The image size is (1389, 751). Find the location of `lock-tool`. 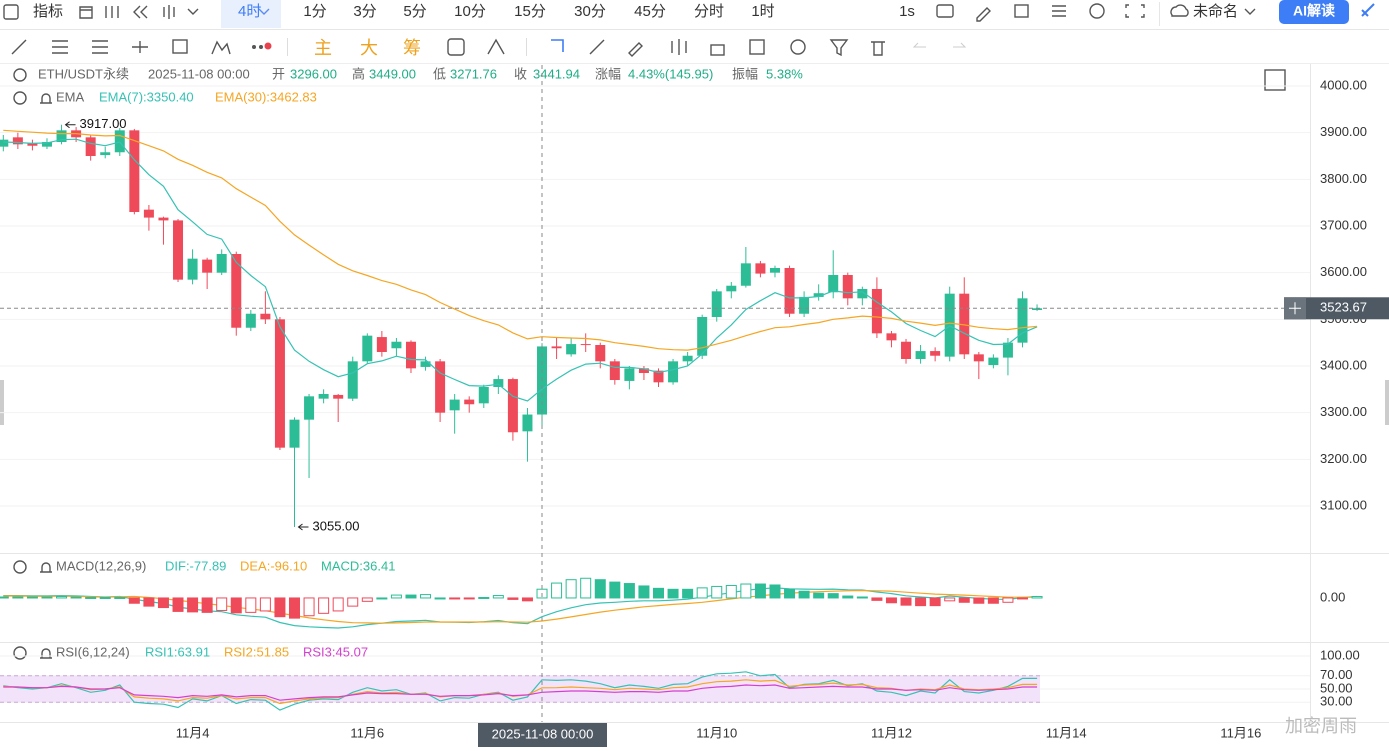

lock-tool is located at coordinates (717, 50).